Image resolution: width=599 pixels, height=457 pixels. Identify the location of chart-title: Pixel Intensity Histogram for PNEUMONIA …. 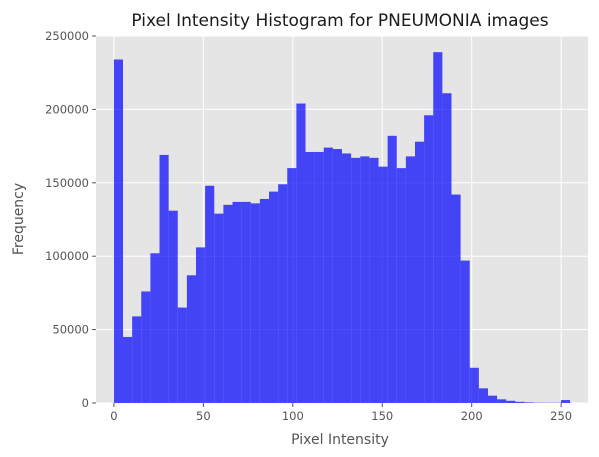
(339, 21).